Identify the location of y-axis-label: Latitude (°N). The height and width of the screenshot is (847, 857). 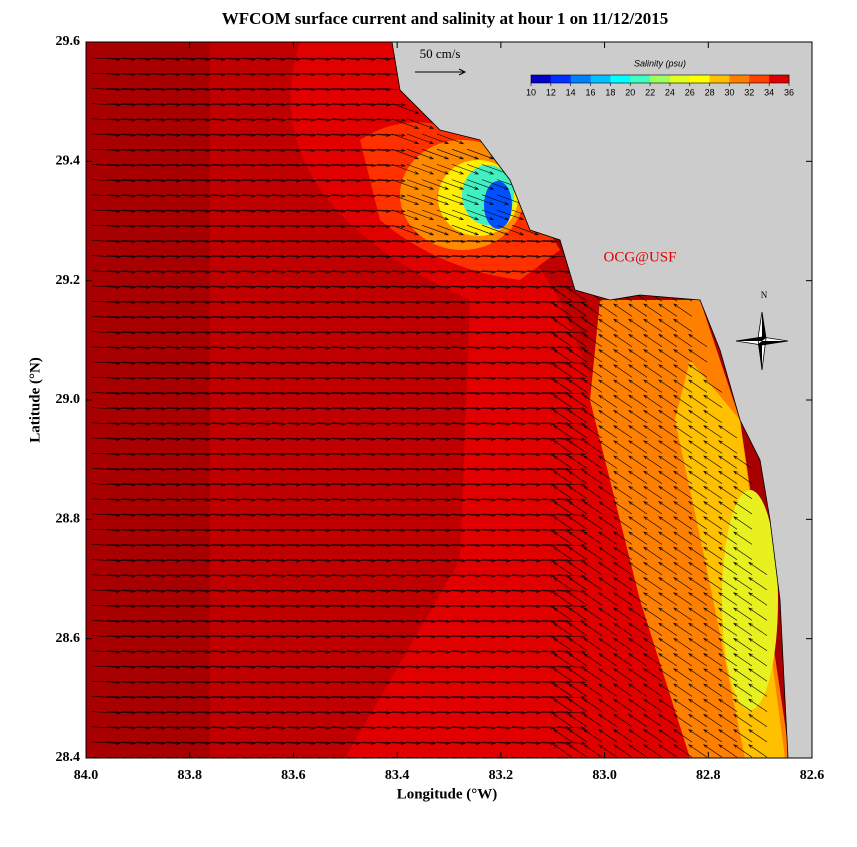
(35, 400).